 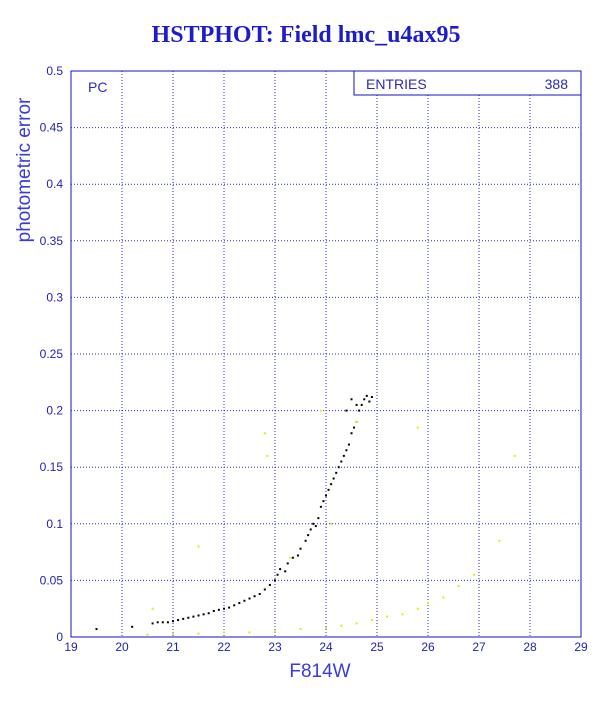 What do you see at coordinates (54, 524) in the screenshot?
I see `y-tick-label: 0.1` at bounding box center [54, 524].